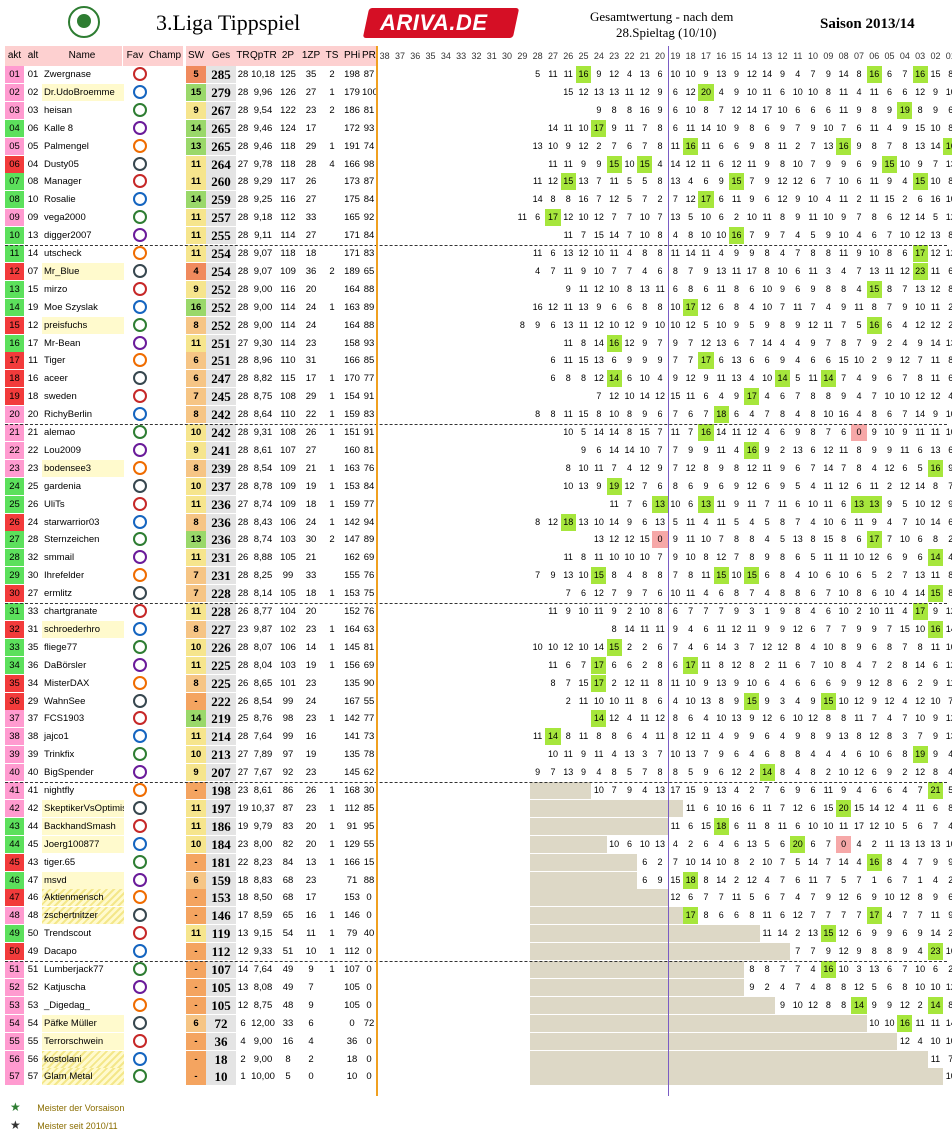 This screenshot has height=1135, width=952. Describe the element at coordinates (311, 522) in the screenshot. I see `one-point-hits: 24` at that location.